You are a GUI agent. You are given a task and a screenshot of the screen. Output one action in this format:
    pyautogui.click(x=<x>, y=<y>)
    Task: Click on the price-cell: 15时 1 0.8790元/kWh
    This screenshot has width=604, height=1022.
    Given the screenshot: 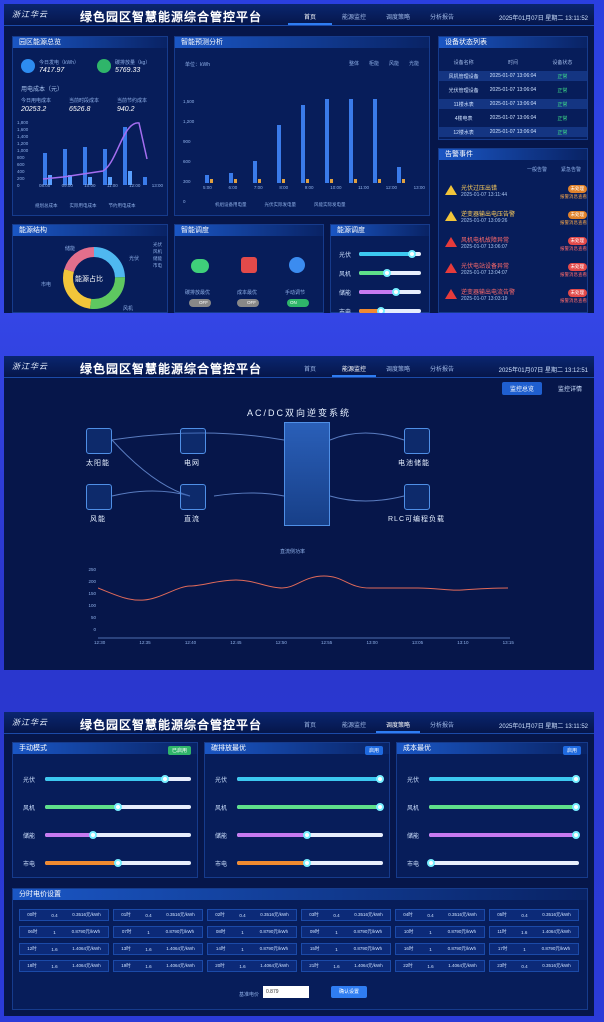 What is the action you would take?
    pyautogui.click(x=346, y=949)
    